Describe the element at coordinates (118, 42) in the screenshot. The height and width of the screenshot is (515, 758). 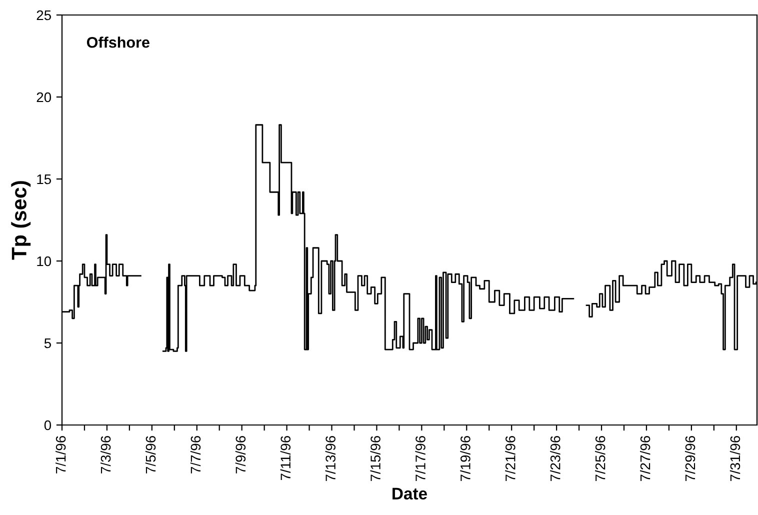
I see `annotation: Offshore` at that location.